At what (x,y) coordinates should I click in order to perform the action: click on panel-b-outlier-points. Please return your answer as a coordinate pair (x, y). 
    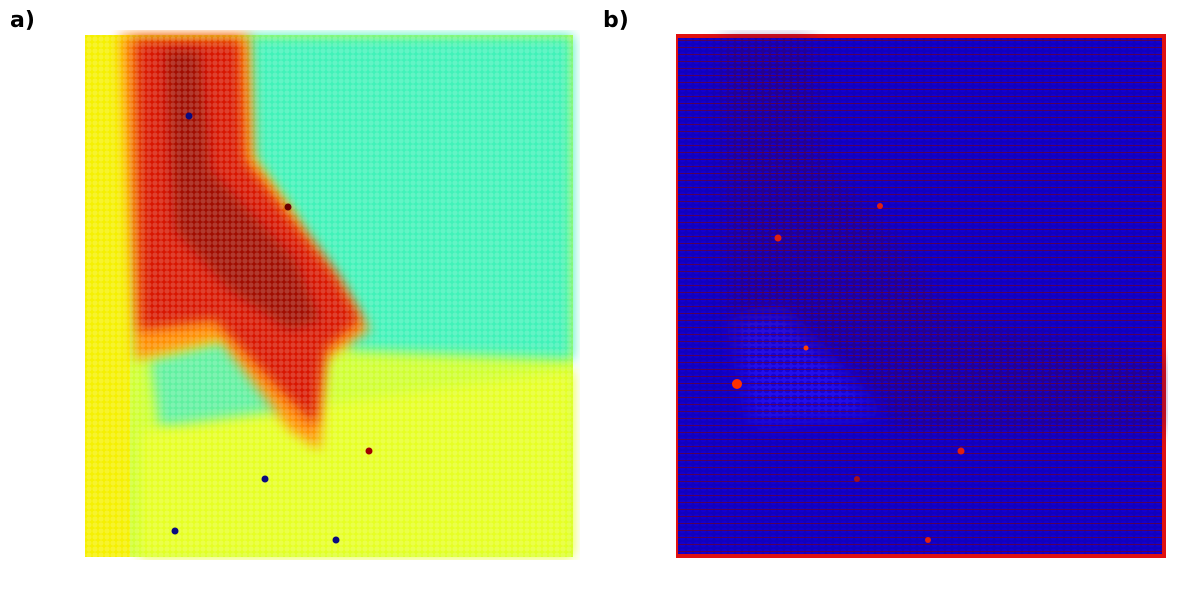
    Looking at the image, I should click on (848, 373).